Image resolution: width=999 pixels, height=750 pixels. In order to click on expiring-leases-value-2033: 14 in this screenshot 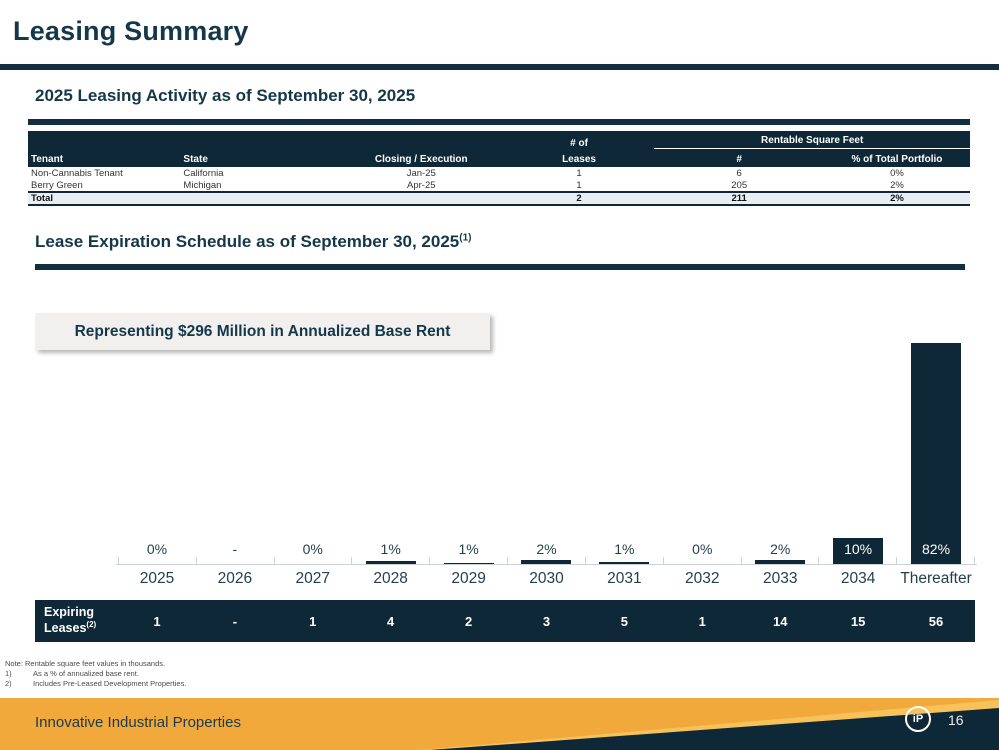, I will do `click(780, 621)`.